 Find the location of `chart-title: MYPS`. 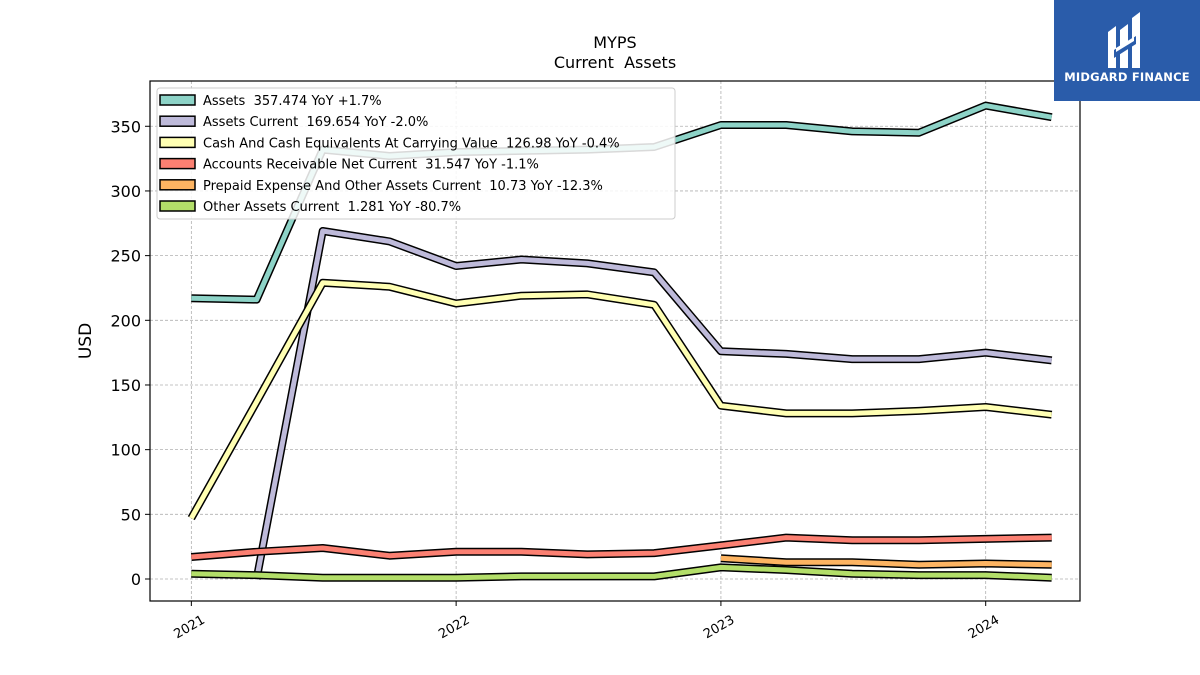

chart-title: MYPS is located at coordinates (614, 42).